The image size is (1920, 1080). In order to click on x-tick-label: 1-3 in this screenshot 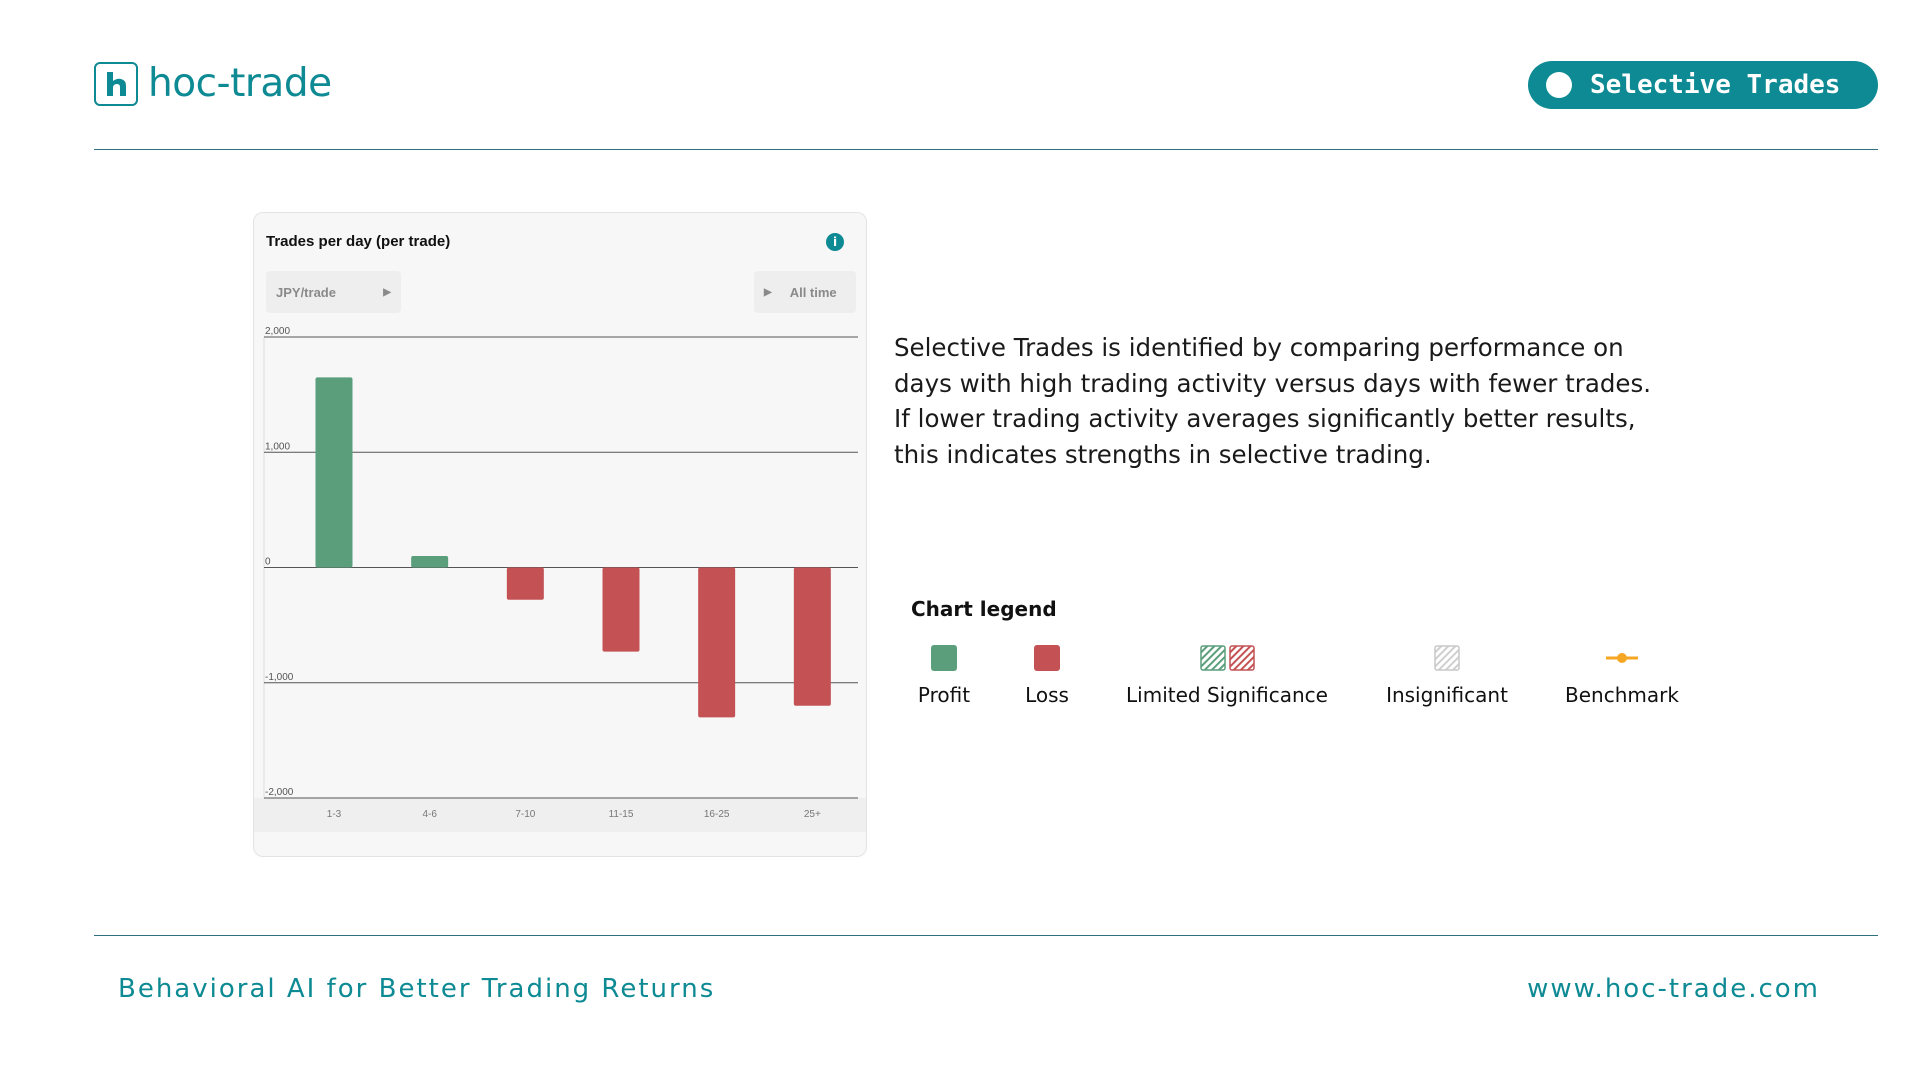, I will do `click(334, 814)`.